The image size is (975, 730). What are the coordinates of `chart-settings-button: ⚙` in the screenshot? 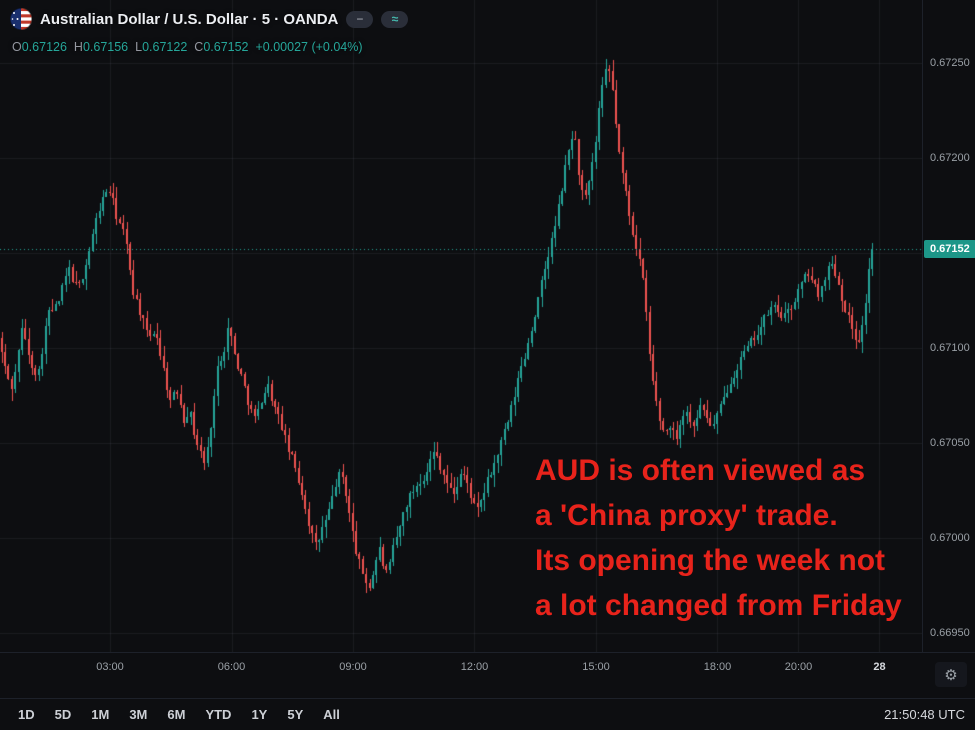 It's located at (951, 674).